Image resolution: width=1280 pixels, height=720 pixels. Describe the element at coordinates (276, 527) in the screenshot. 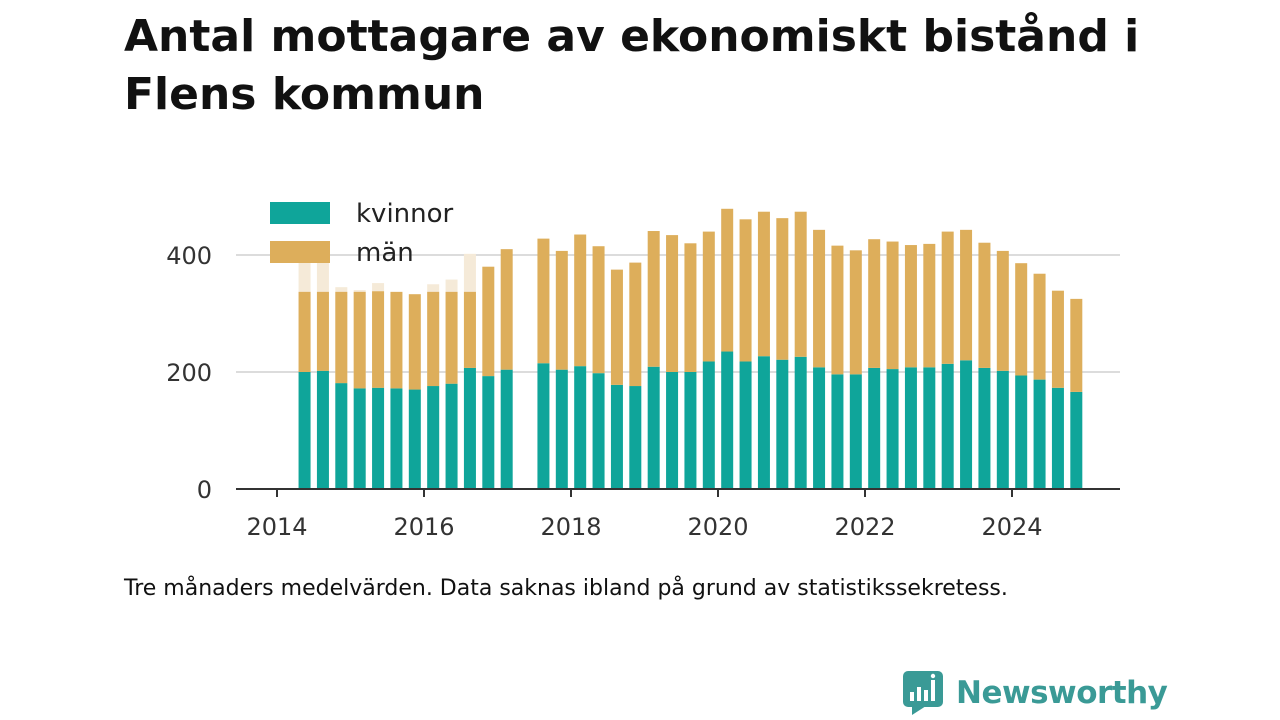

I see `x-tick-label: 2014` at that location.